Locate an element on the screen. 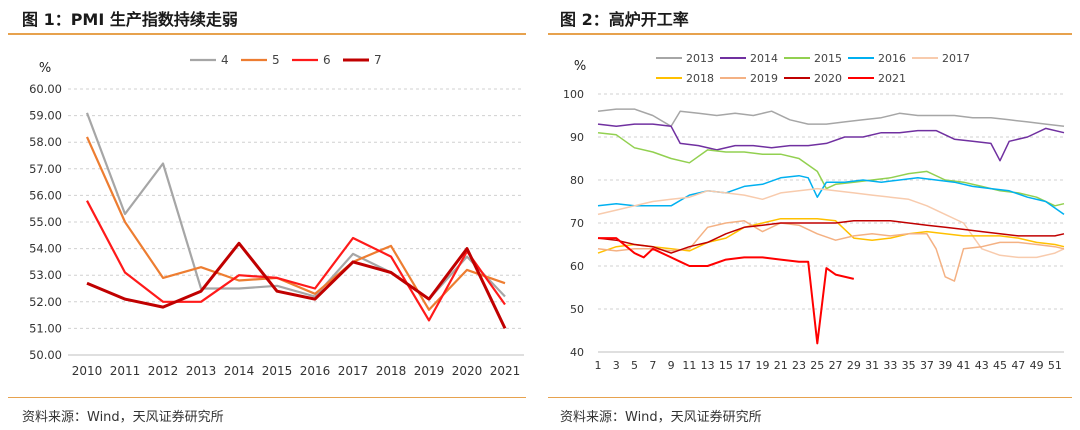  y-tick-label: 60 is located at coordinates (577, 266).